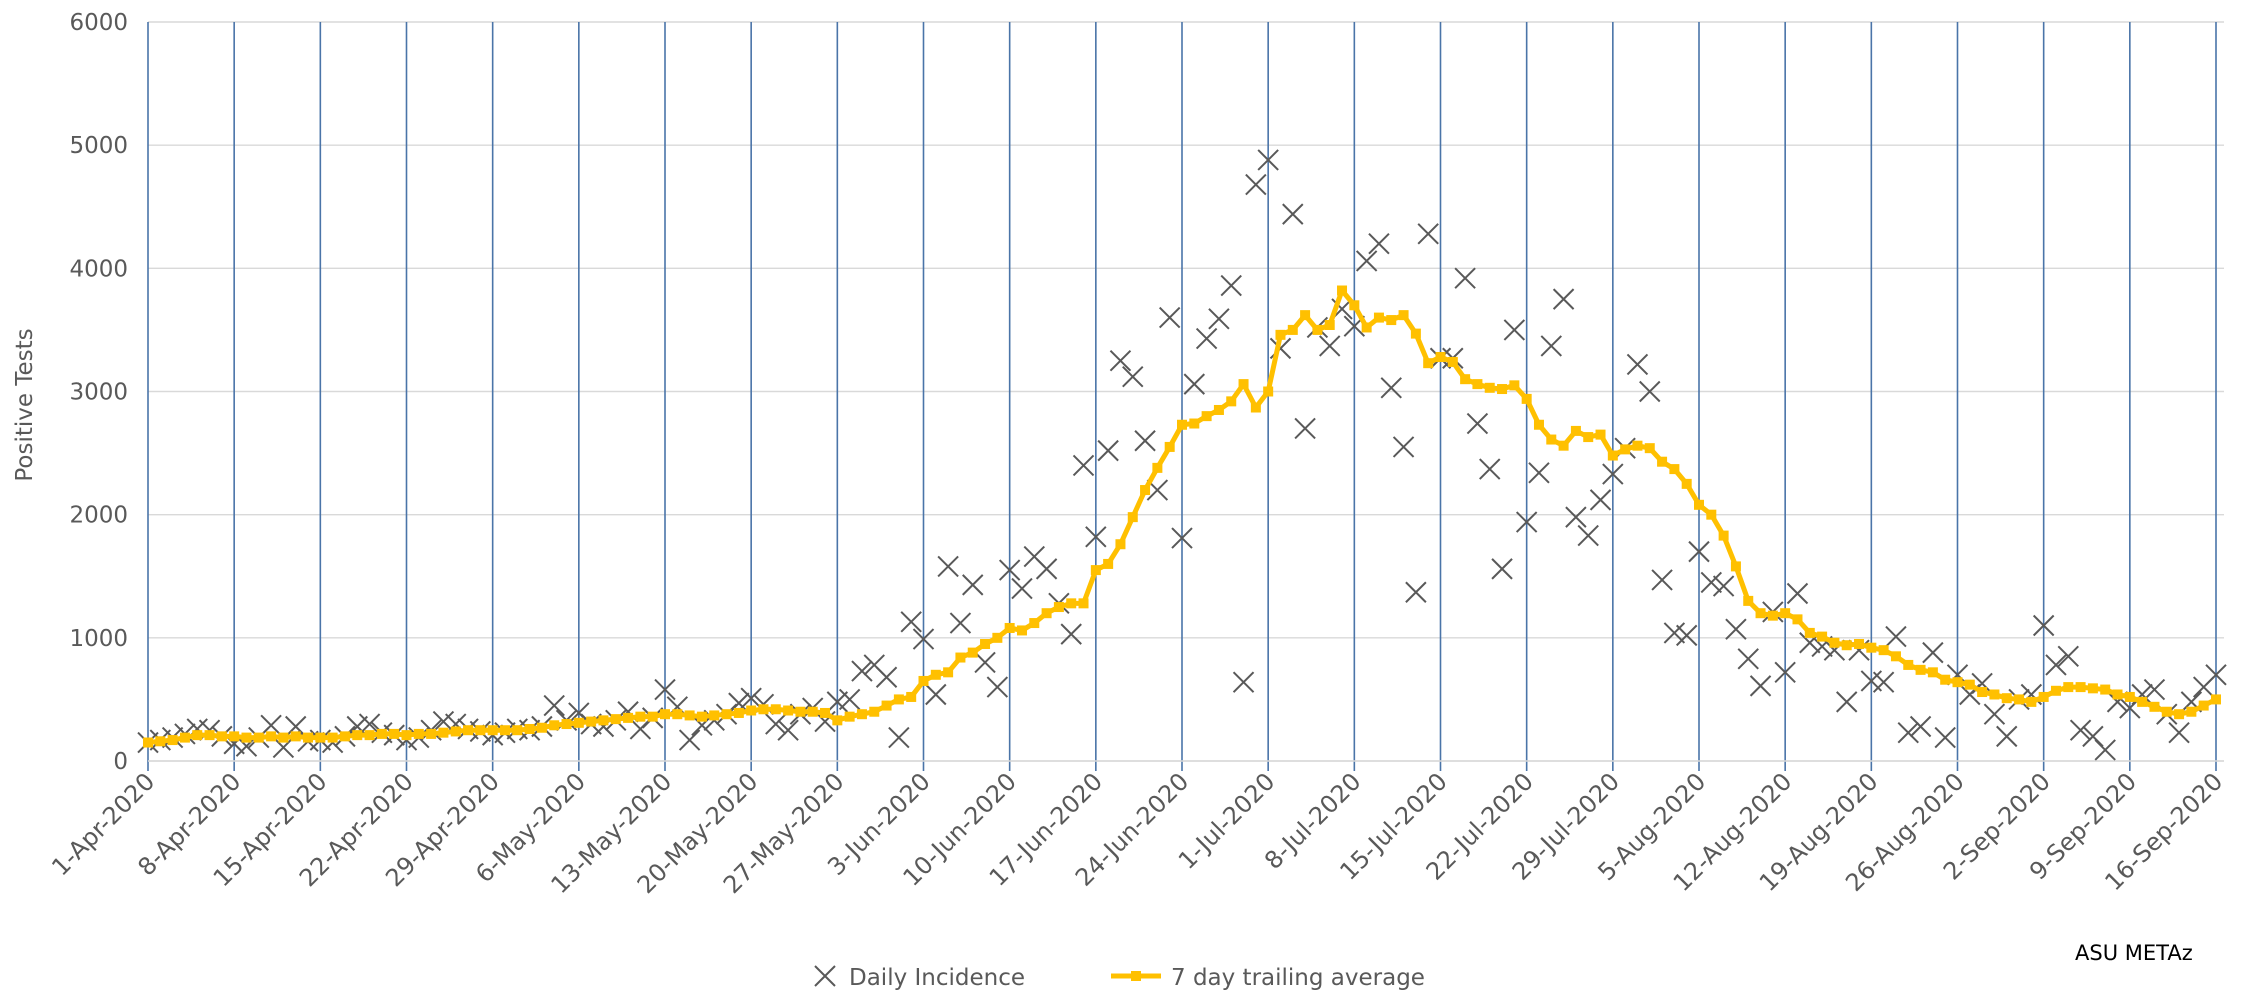 The image size is (2252, 994). I want to click on annotation: ASU METAz, so click(2134, 953).